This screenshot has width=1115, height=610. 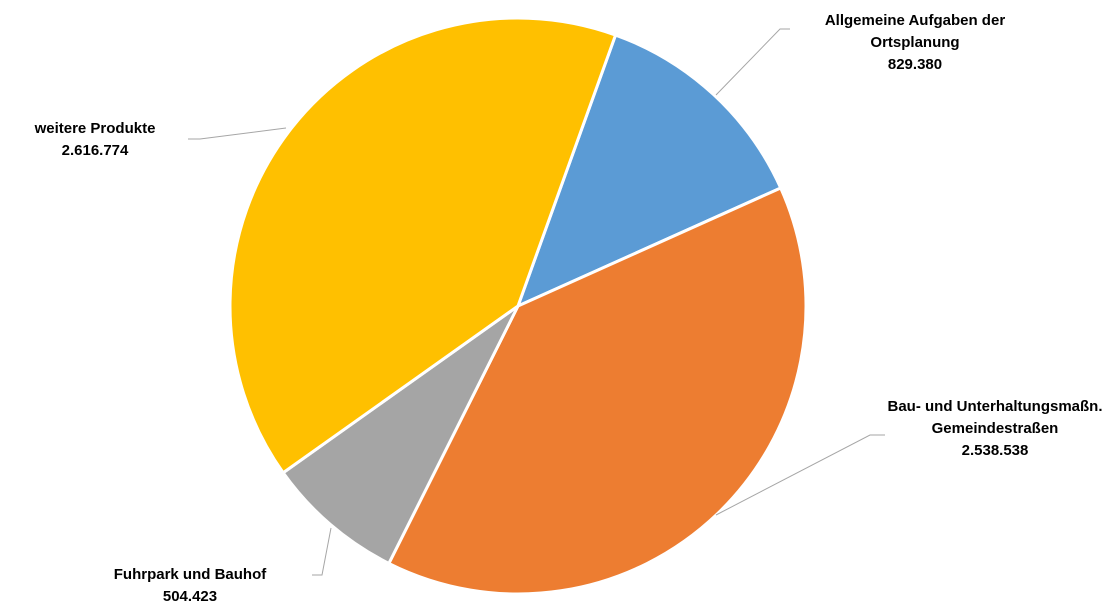 What do you see at coordinates (915, 64) in the screenshot?
I see `value-label: 829.380` at bounding box center [915, 64].